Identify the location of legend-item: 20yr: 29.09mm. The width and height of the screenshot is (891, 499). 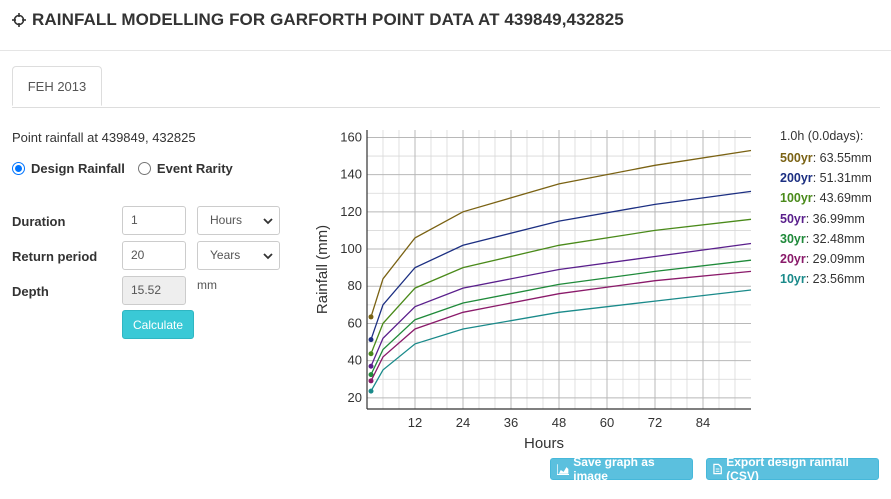
(826, 259).